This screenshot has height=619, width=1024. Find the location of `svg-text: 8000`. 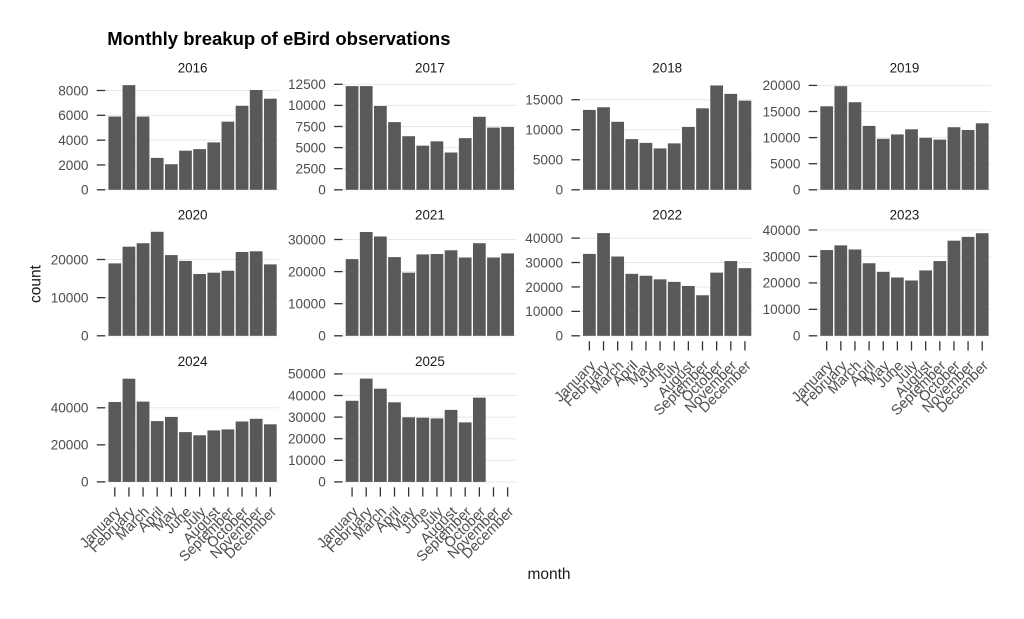

svg-text: 8000 is located at coordinates (73, 90).